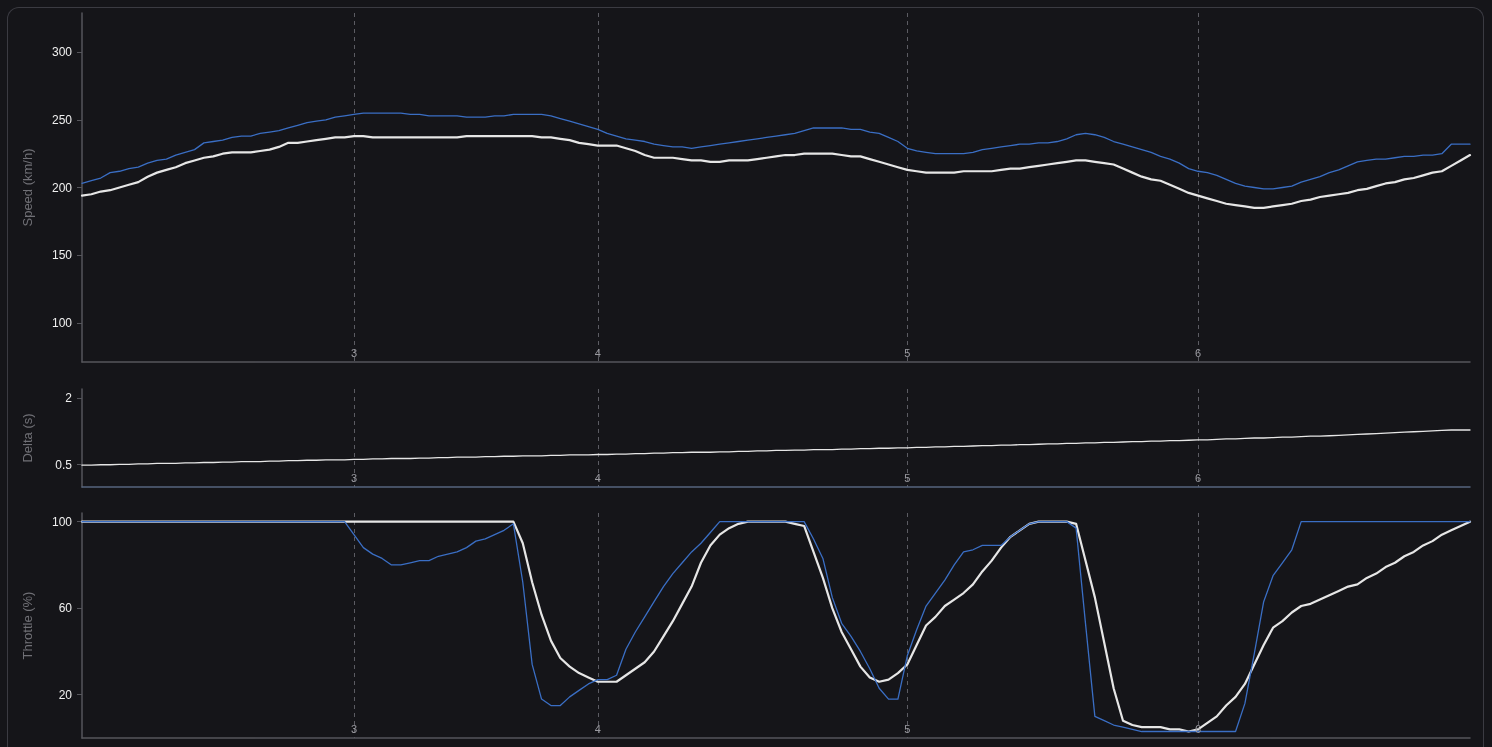  I want to click on y-tick-label: 60, so click(65, 608).